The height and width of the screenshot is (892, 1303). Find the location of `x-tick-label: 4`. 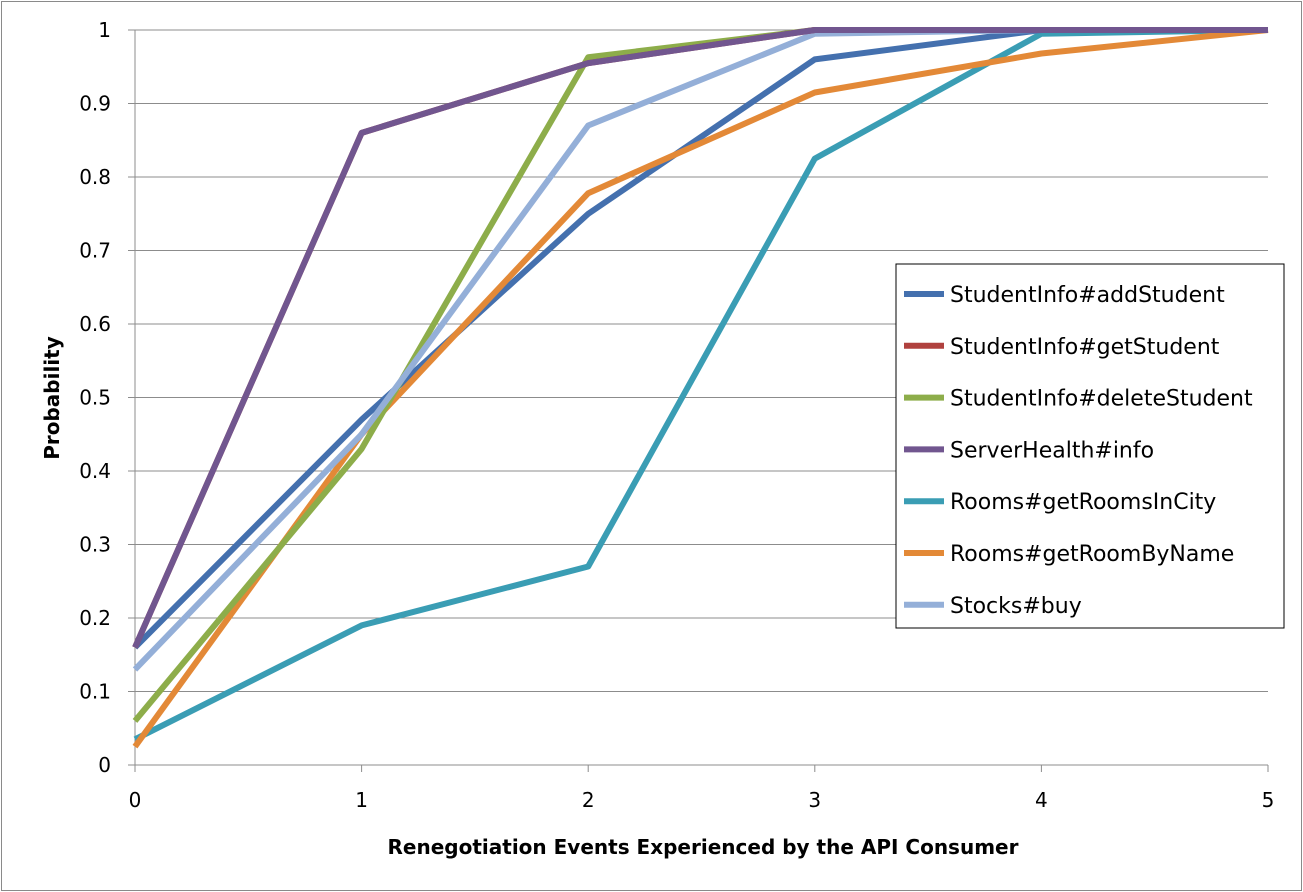

x-tick-label: 4 is located at coordinates (1041, 800).